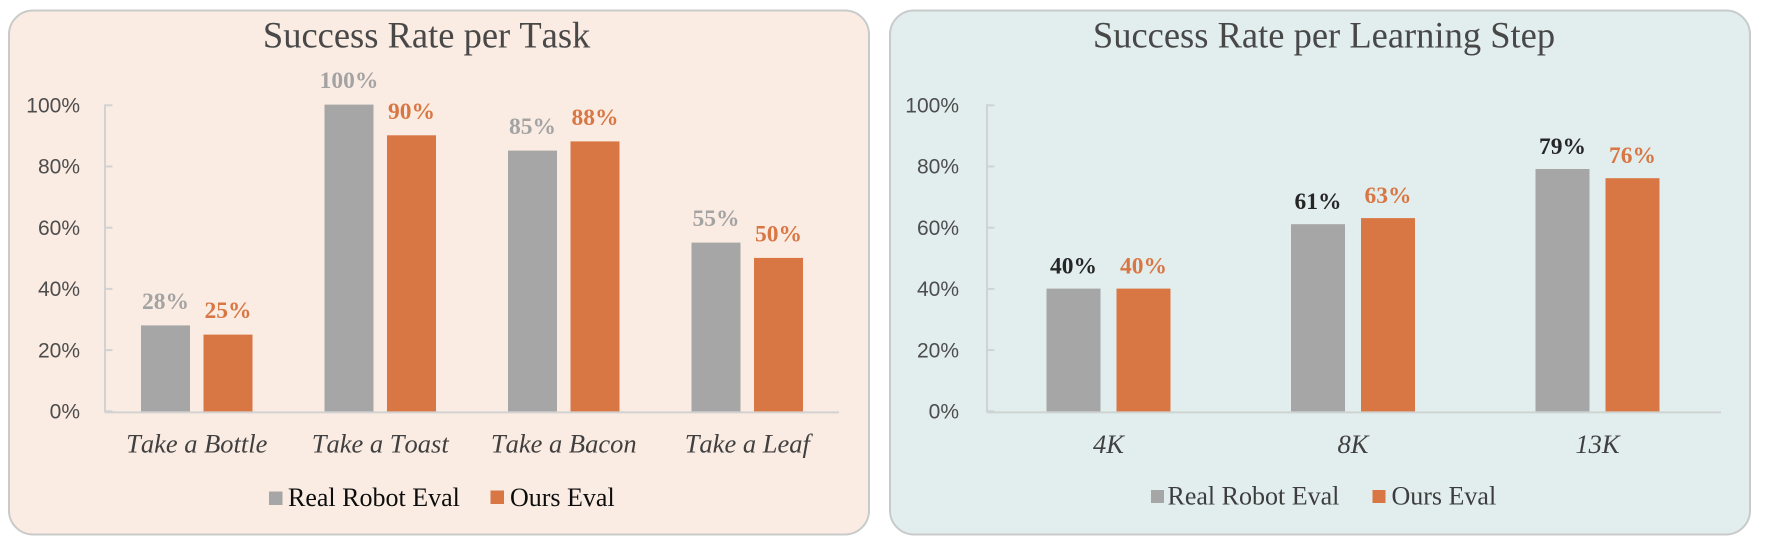 The image size is (1774, 550). What do you see at coordinates (411, 112) in the screenshot?
I see `svg-text: 90%` at bounding box center [411, 112].